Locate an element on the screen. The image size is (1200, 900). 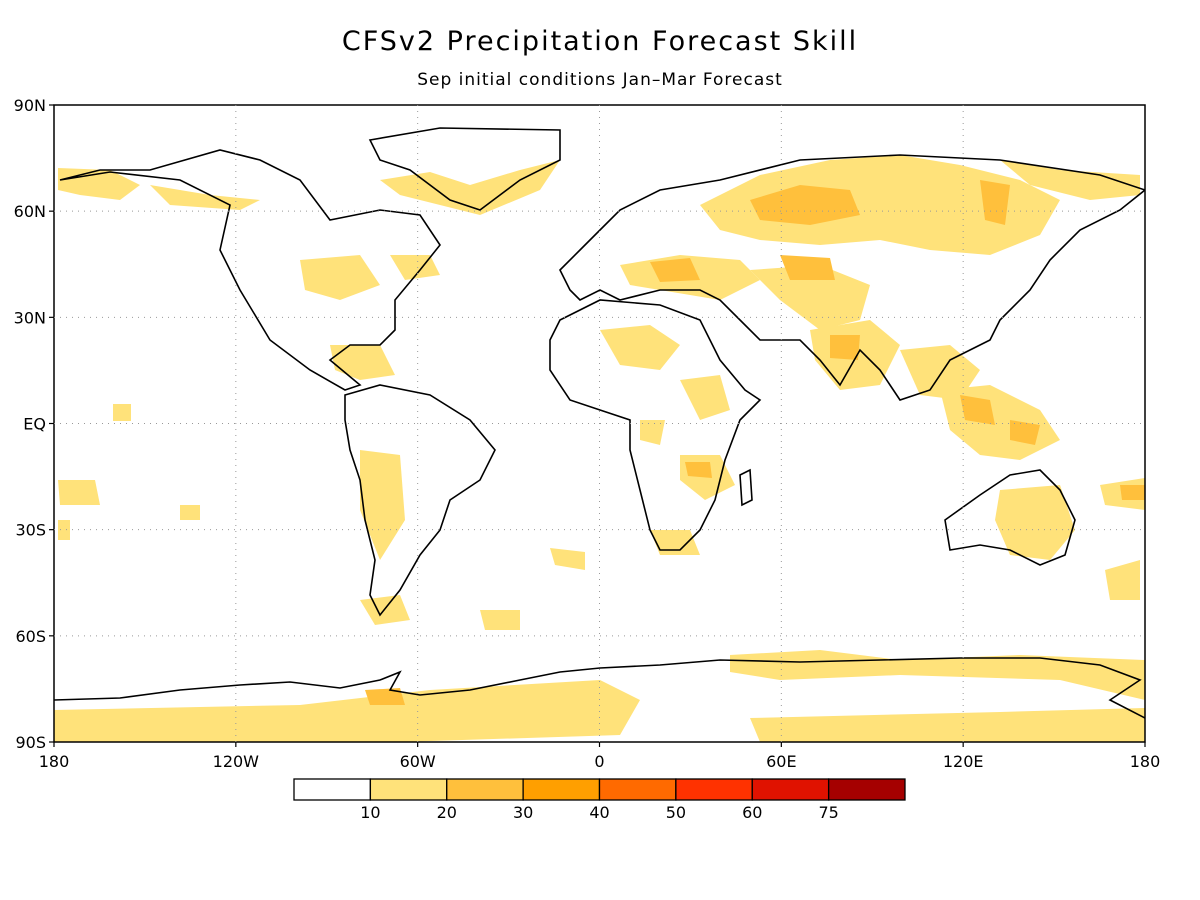
lat-label: 90N is located at coordinates (30, 105).